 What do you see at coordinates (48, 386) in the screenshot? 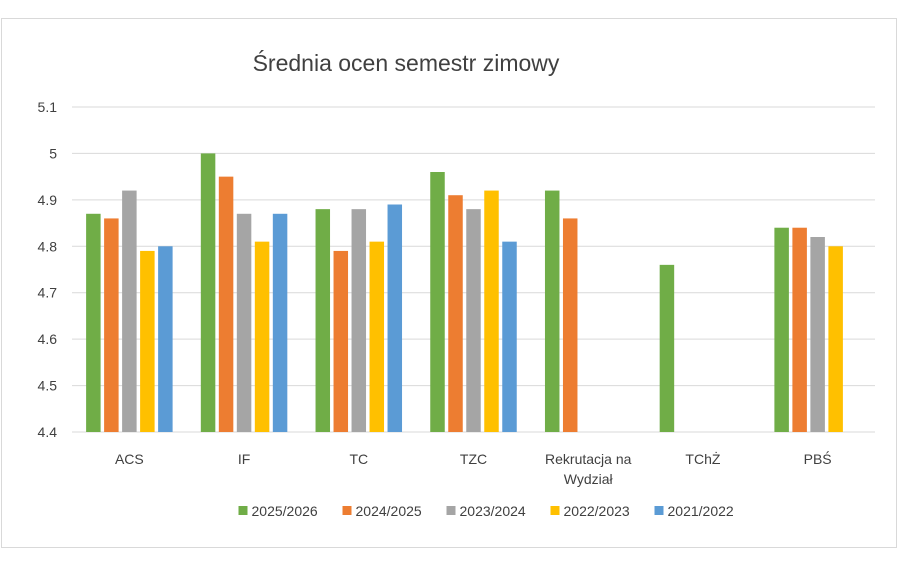
I see `y-tick-label: 4.5` at bounding box center [48, 386].